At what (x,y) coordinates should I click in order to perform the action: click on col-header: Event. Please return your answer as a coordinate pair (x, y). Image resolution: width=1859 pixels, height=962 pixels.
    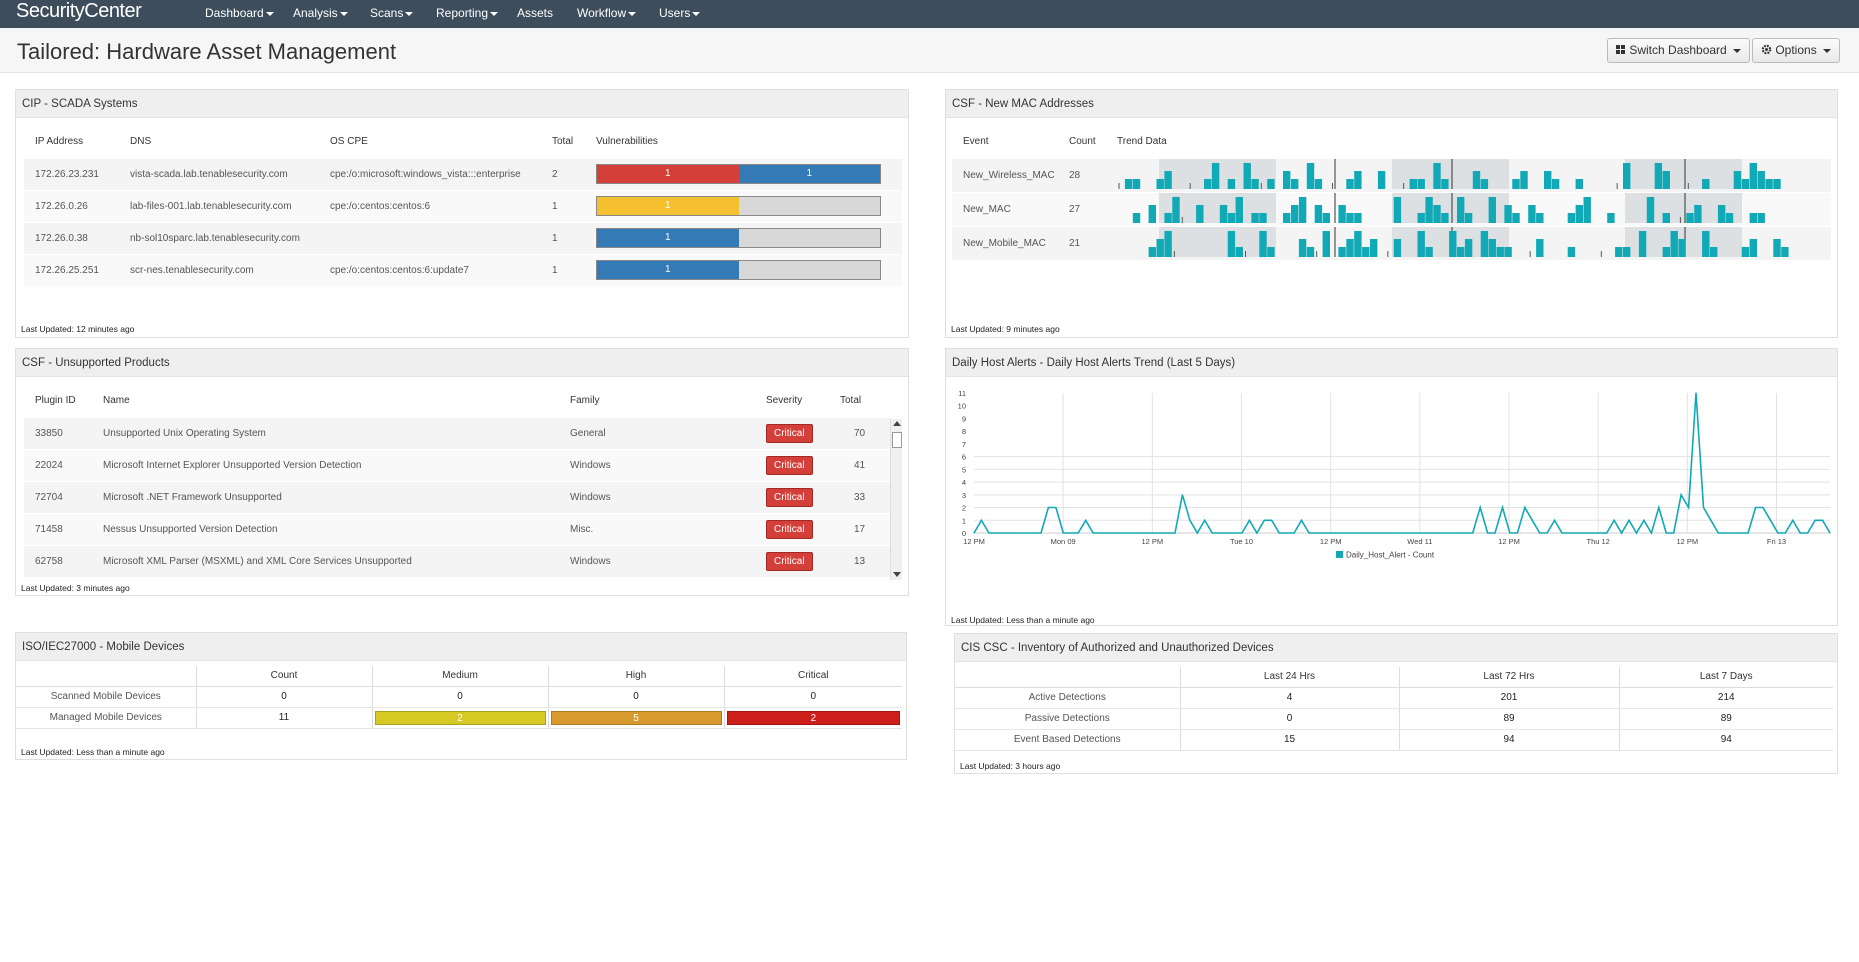
    Looking at the image, I should click on (976, 142).